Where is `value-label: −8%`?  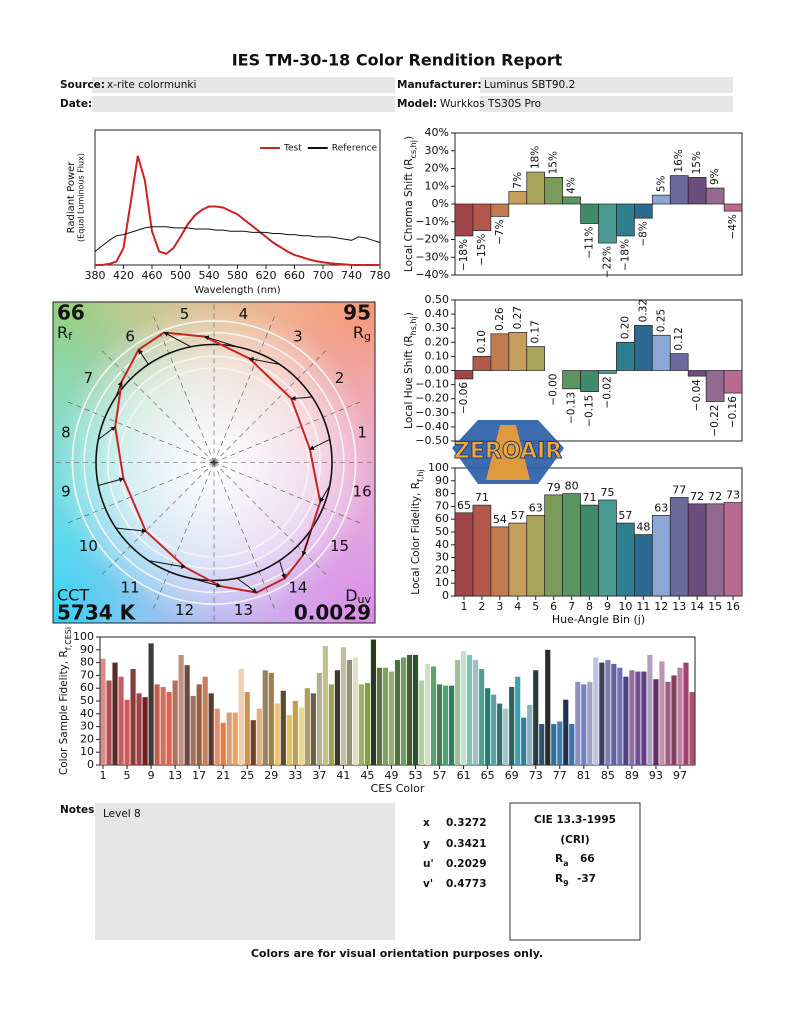 value-label: −8% is located at coordinates (643, 233).